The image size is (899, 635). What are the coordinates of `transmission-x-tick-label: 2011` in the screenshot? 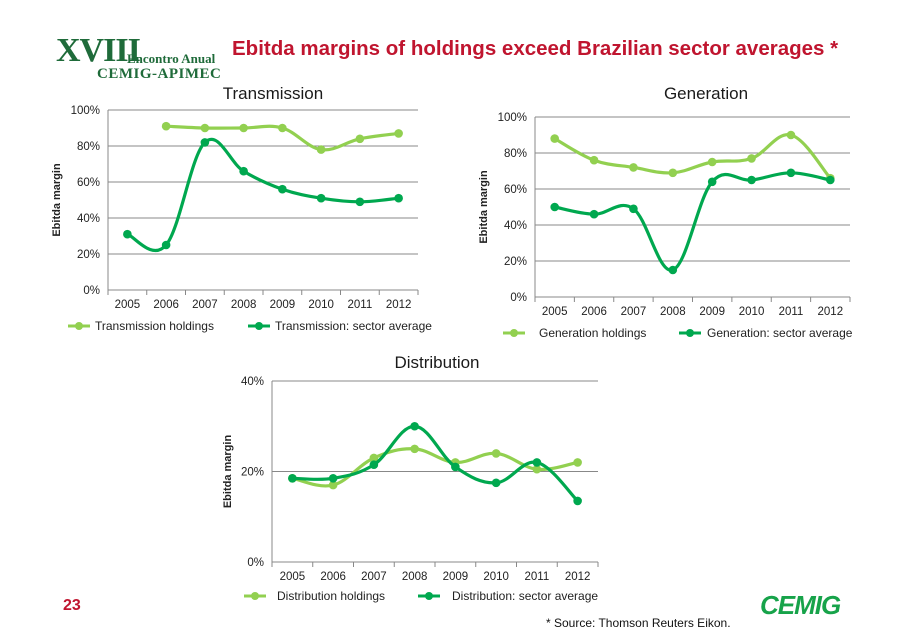 It's located at (360, 305).